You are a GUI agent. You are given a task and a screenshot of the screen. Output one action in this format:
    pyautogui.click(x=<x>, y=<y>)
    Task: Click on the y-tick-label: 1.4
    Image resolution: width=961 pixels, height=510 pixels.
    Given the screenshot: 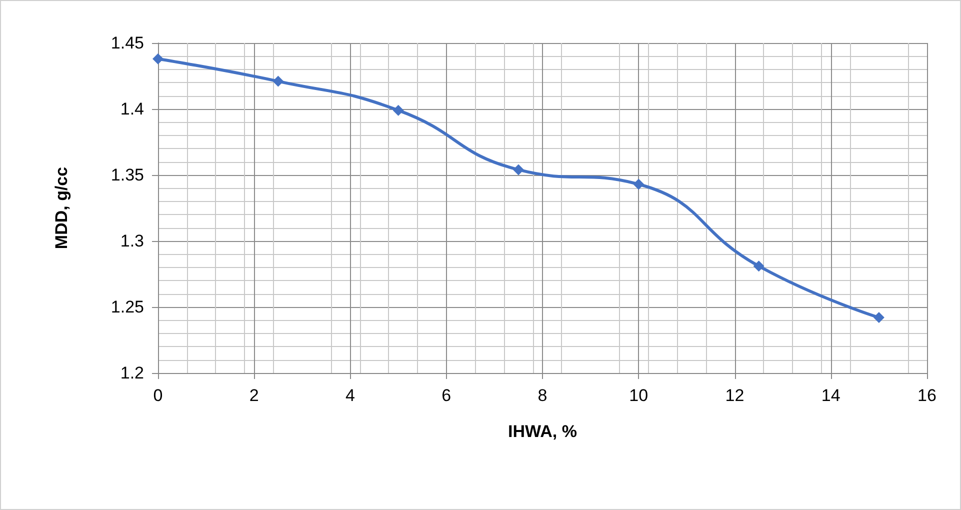 What is the action you would take?
    pyautogui.click(x=132, y=109)
    